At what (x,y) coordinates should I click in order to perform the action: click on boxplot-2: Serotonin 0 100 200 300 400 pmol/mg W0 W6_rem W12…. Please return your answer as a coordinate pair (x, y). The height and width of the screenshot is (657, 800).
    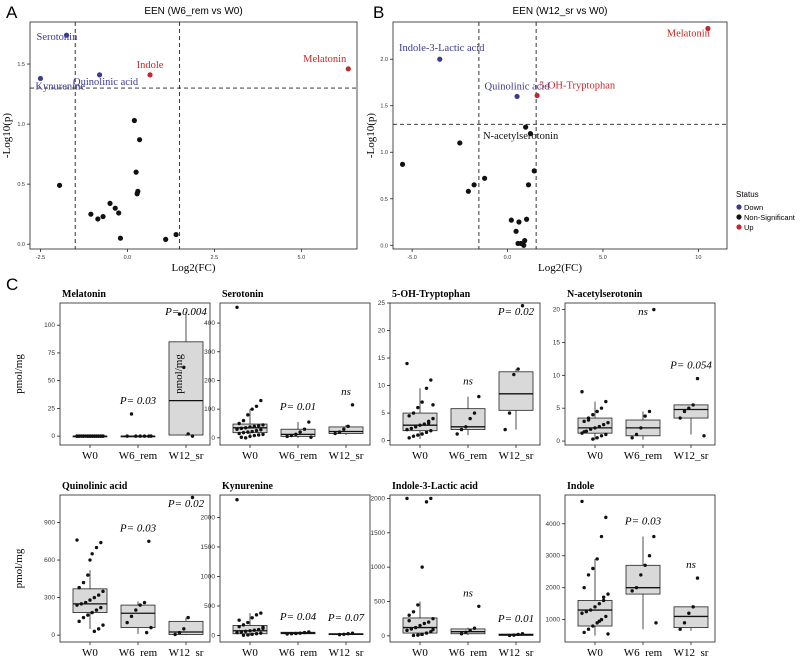
    Looking at the image, I should click on (272, 375).